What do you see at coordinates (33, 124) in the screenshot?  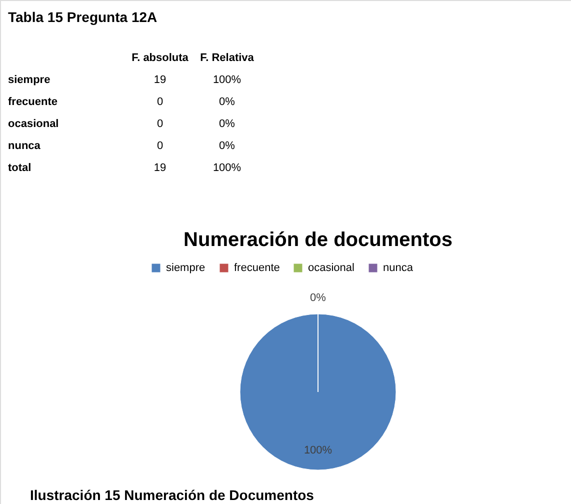 I see `text: ocasional` at bounding box center [33, 124].